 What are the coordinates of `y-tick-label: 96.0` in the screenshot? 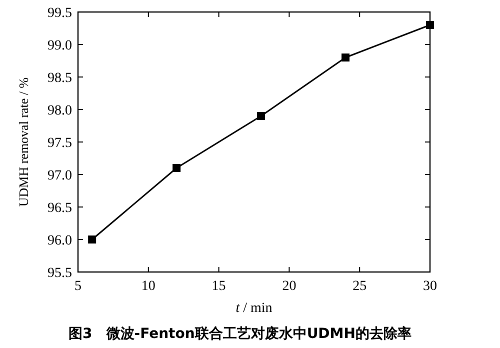 It's located at (60, 241).